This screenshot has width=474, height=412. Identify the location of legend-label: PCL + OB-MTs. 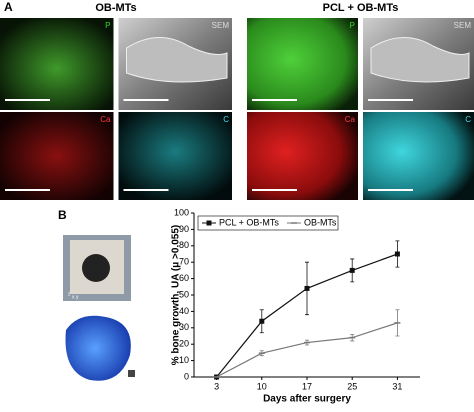
(249, 222).